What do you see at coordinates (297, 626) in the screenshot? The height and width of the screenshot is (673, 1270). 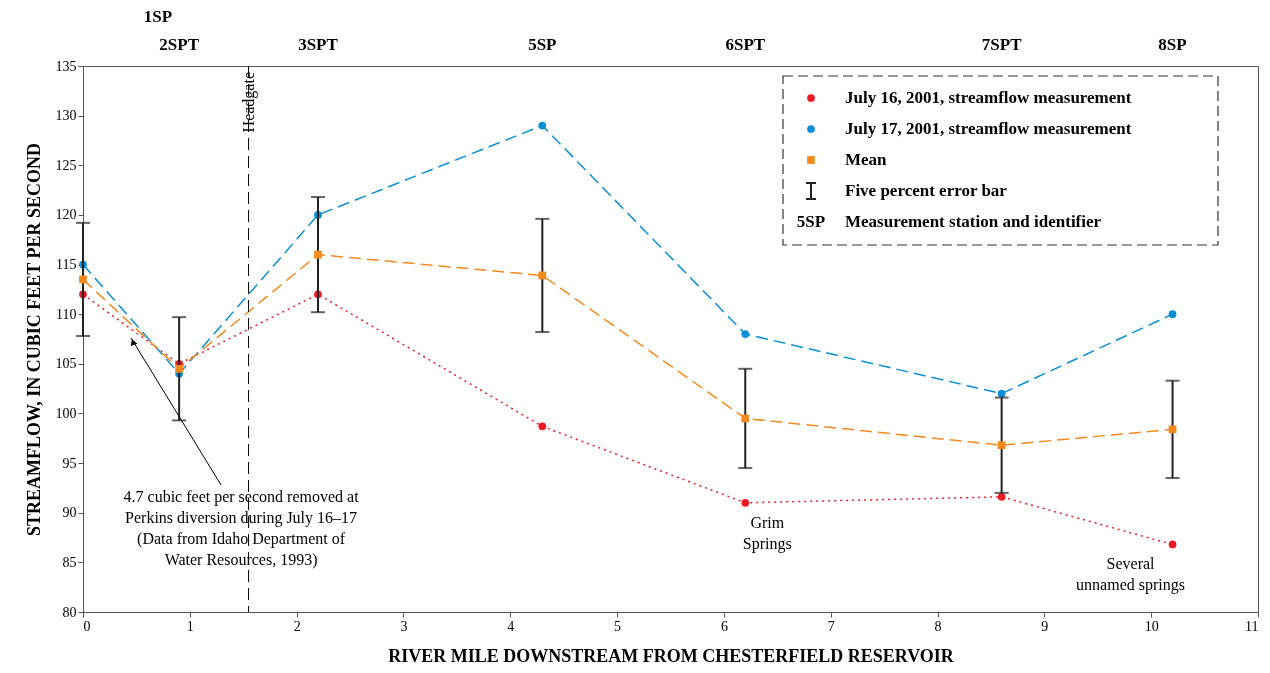 I see `x-tick-label: 2` at bounding box center [297, 626].